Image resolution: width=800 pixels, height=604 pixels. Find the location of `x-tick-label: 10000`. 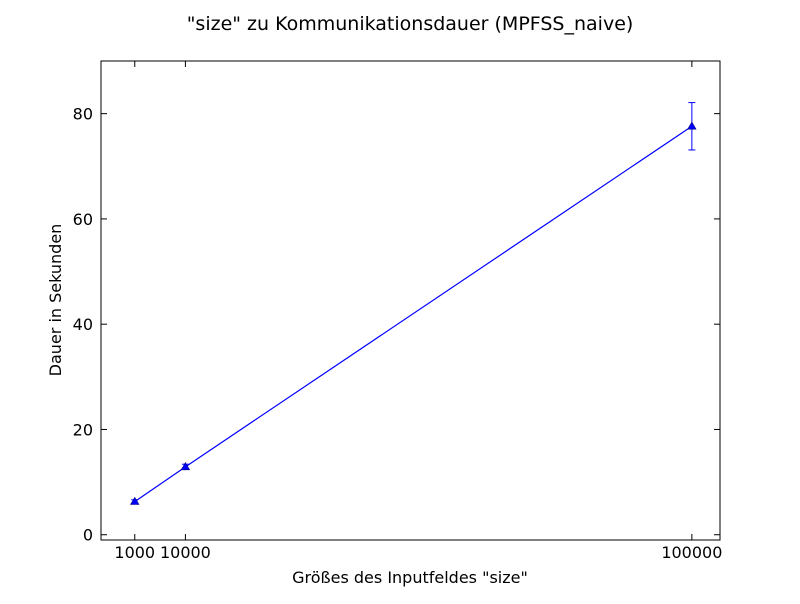

x-tick-label: 10000 is located at coordinates (185, 552).